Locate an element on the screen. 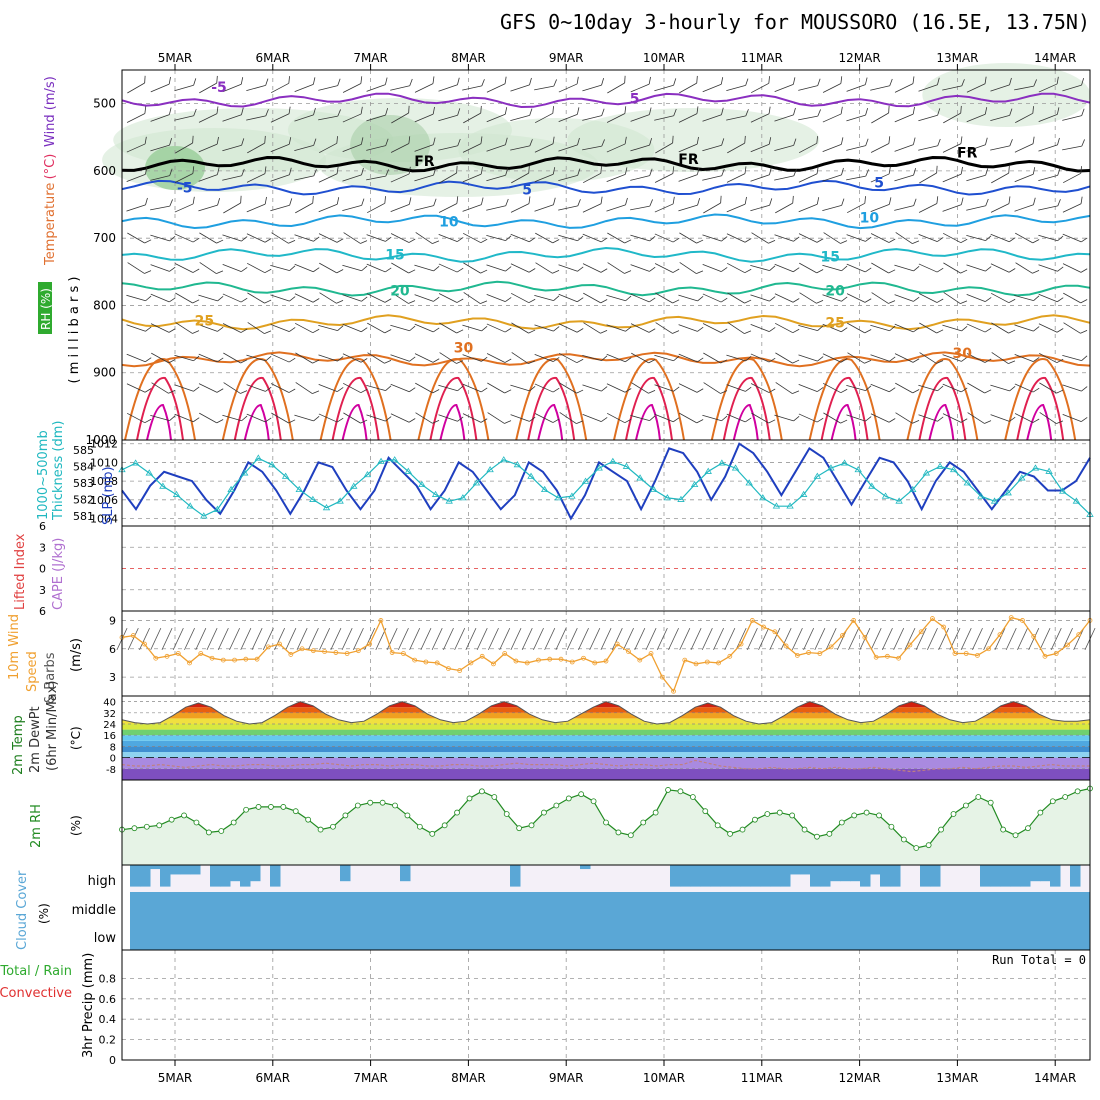 The height and width of the screenshot is (1100, 1100). temp-tick: 0 is located at coordinates (113, 759).